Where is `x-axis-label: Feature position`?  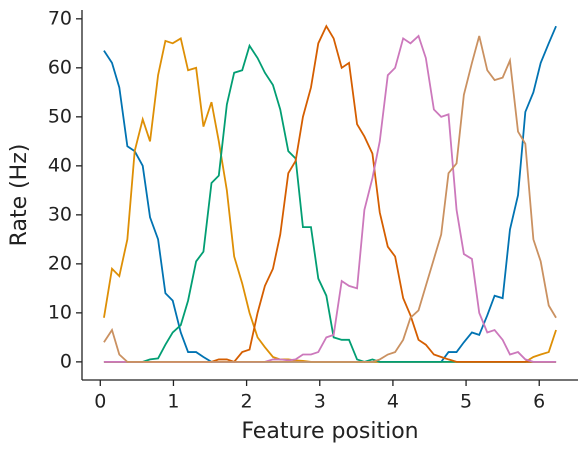 x-axis-label: Feature position is located at coordinates (329, 431).